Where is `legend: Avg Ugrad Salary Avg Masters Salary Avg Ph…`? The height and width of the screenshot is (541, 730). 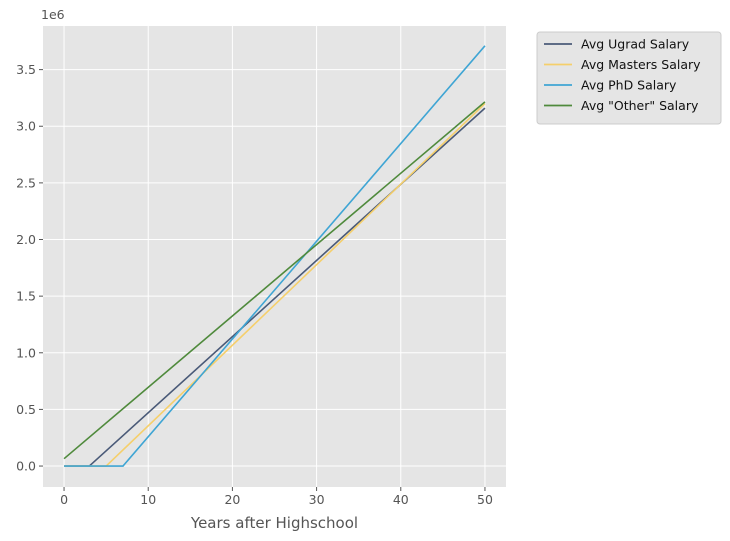
legend: Avg Ugrad Salary Avg Masters Salary Avg Ph… is located at coordinates (629, 78).